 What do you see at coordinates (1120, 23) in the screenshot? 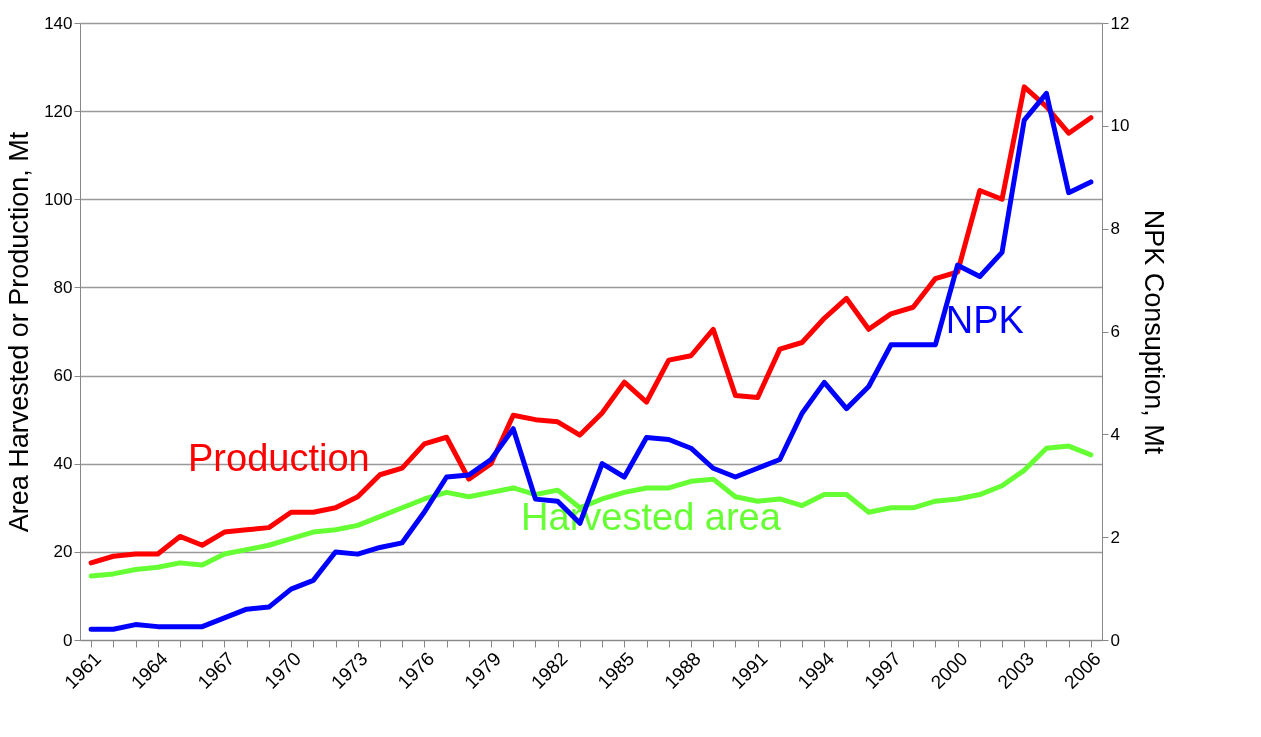
I see `y2-tick-label: 12` at bounding box center [1120, 23].